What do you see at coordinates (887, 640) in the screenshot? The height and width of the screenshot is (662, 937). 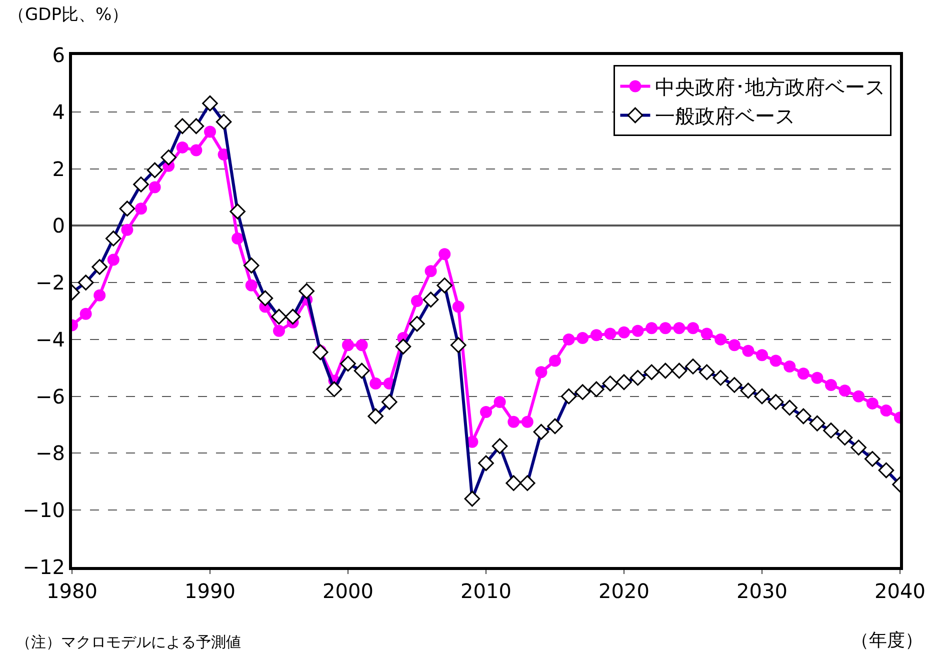 I see `x-axis-title: （年度）` at bounding box center [887, 640].